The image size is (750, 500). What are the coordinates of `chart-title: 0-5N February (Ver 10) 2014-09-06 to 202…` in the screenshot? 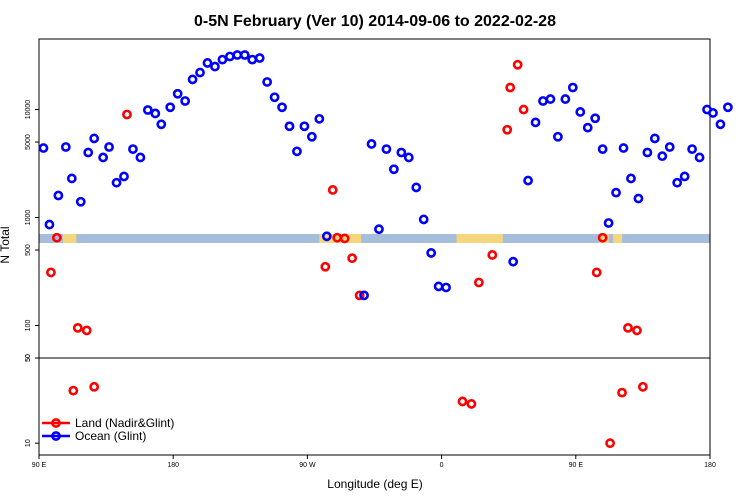 It's located at (375, 21).